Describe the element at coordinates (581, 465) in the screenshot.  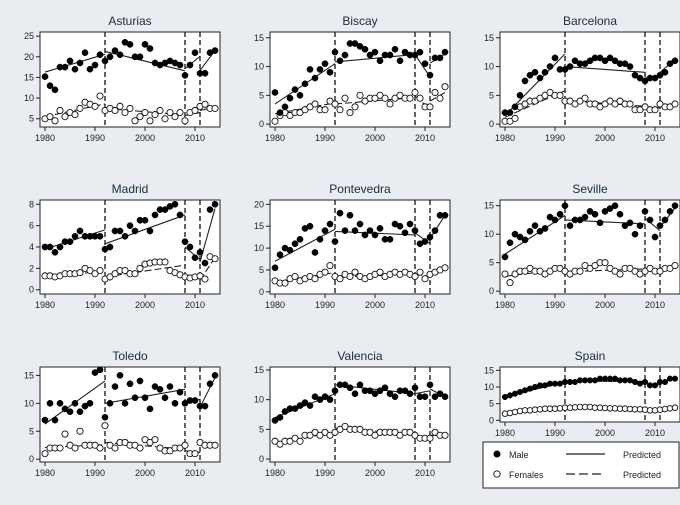
I see `legend-box` at that location.